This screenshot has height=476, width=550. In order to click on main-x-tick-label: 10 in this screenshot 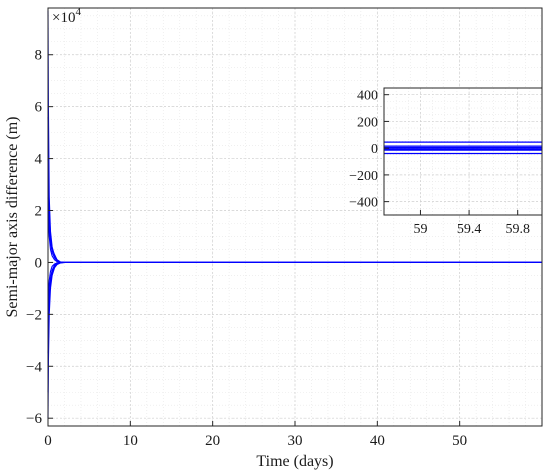, I will do `click(130, 441)`.